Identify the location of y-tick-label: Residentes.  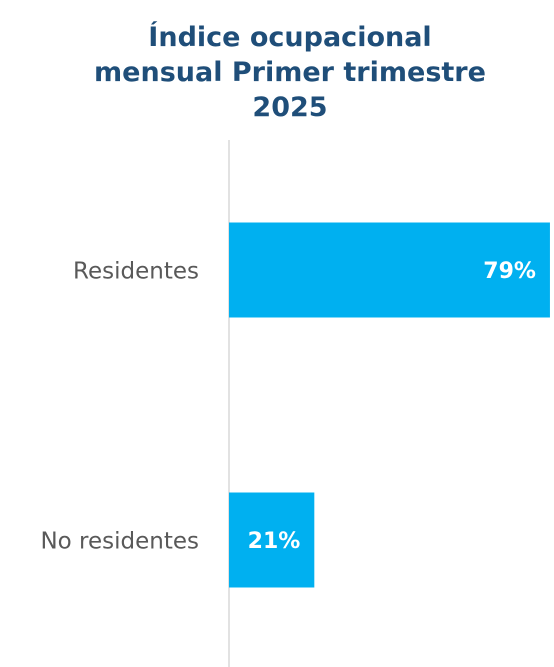
(136, 272).